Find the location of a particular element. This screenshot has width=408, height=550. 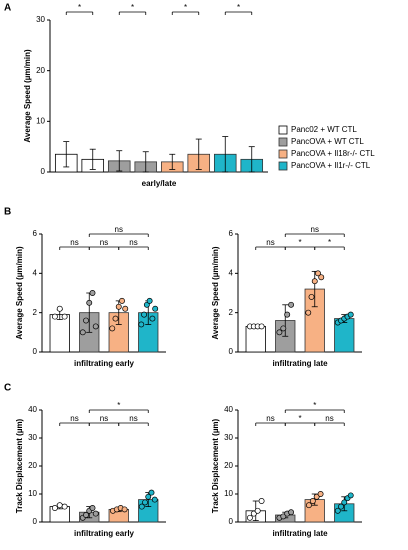

y-tick-label: 4 is located at coordinates (231, 272).